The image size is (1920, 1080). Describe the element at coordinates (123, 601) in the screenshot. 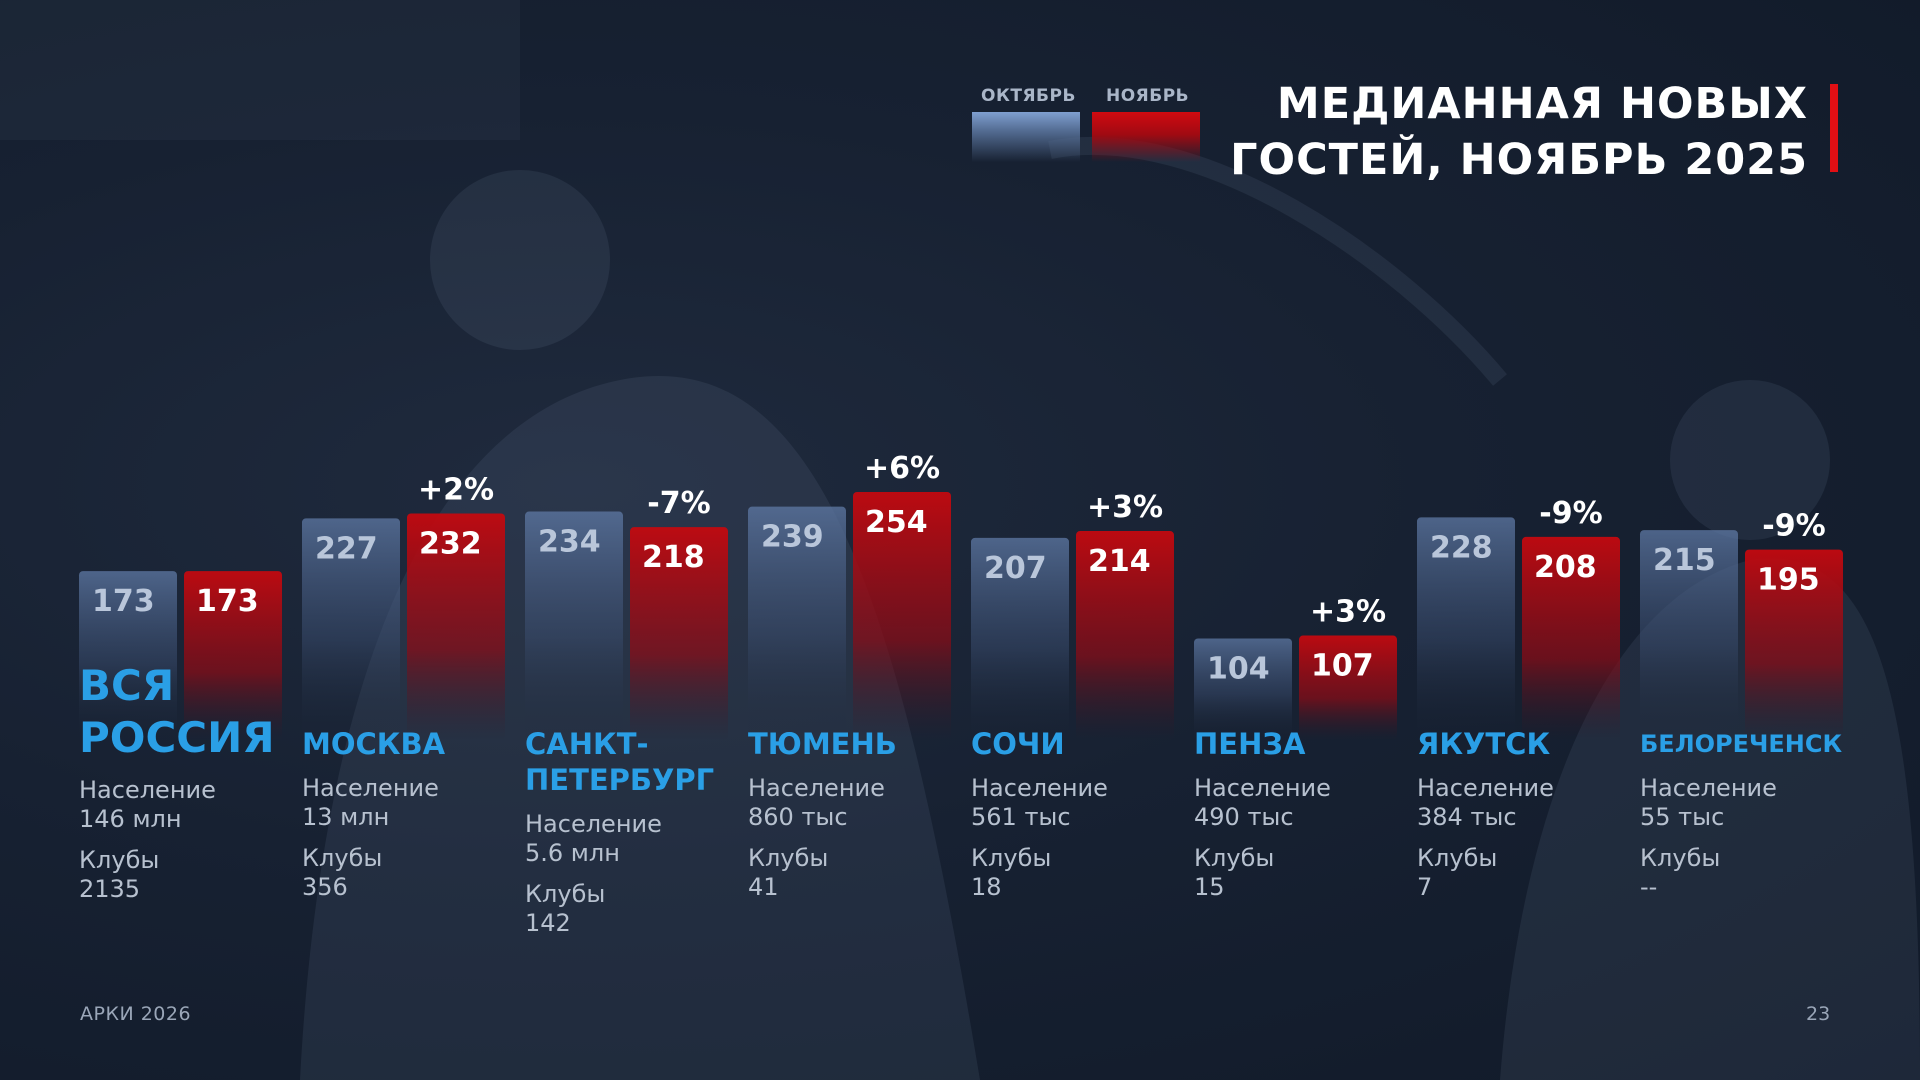

I see `value-label-october-0: 173` at that location.